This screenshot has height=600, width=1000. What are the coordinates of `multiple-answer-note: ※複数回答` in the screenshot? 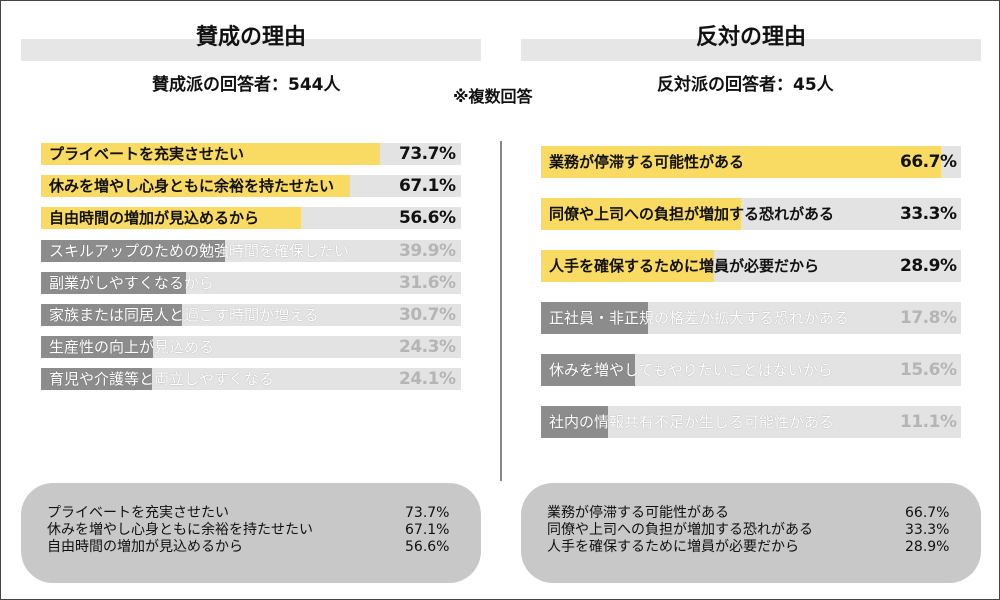 It's located at (493, 96).